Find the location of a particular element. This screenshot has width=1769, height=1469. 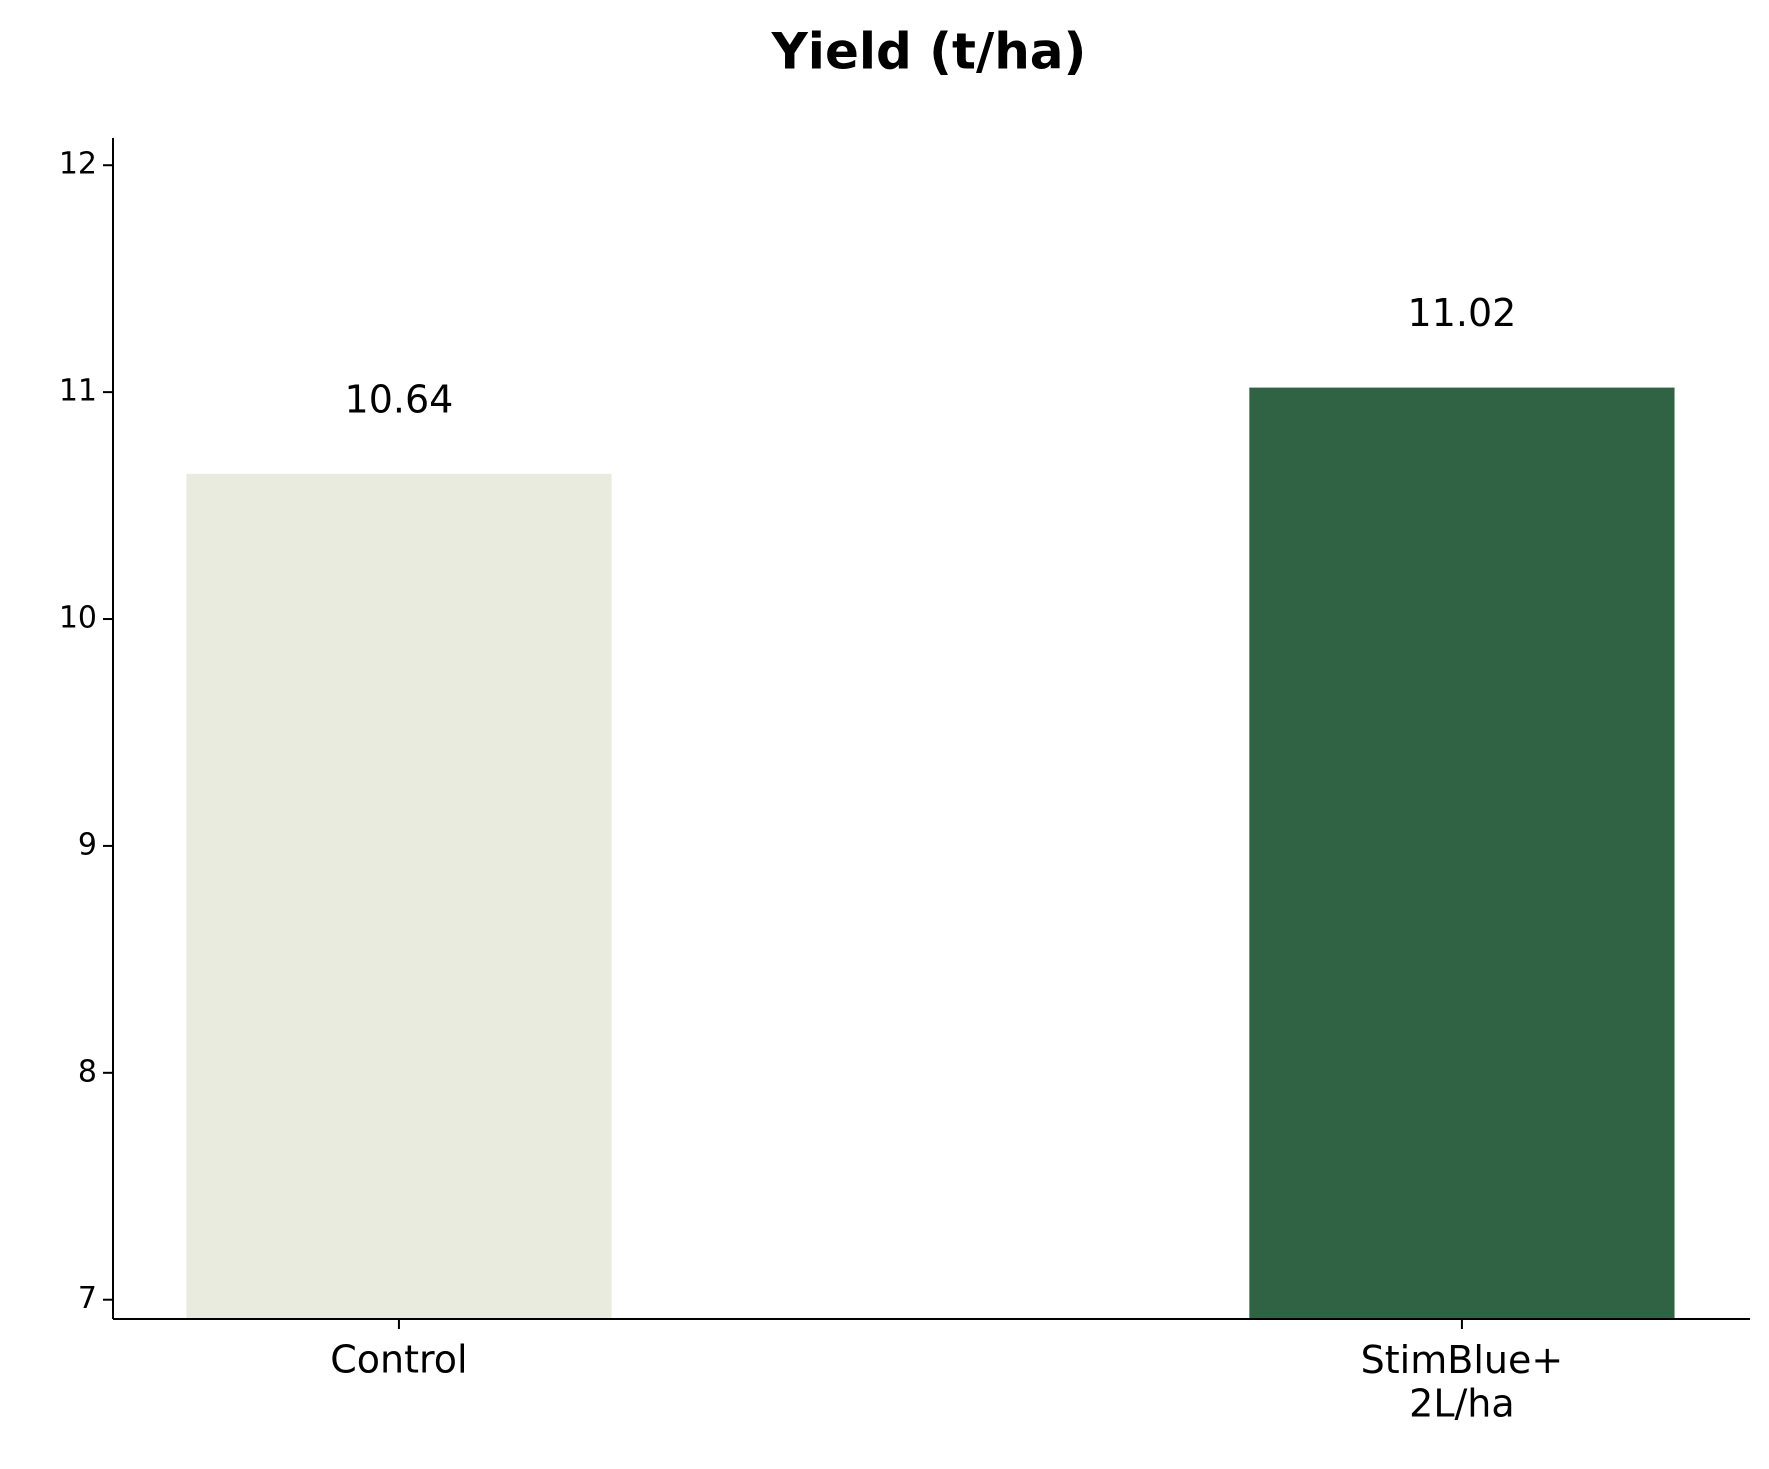

value-label: 11.02 is located at coordinates (1462, 313).